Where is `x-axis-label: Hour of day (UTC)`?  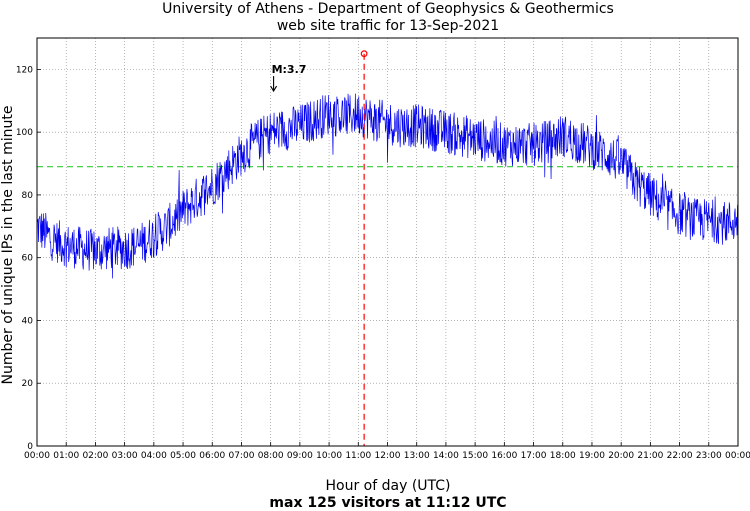 x-axis-label: Hour of day (UTC) is located at coordinates (388, 486).